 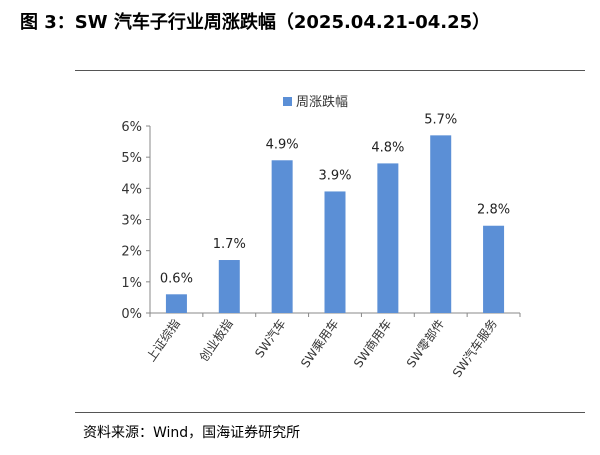 What do you see at coordinates (440, 119) in the screenshot?
I see `data-label: 5.7%` at bounding box center [440, 119].